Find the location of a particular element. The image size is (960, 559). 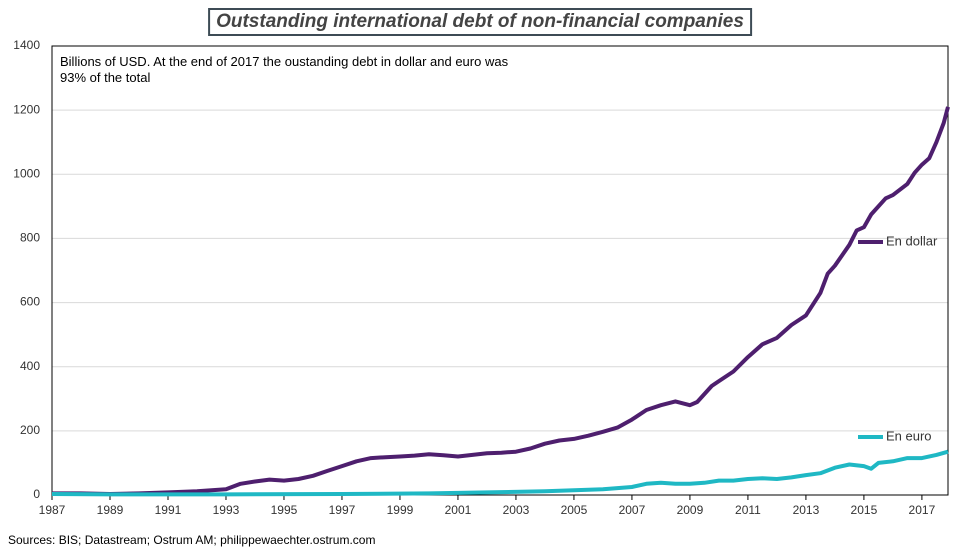

y-tick-label: 1200 is located at coordinates (26, 109).